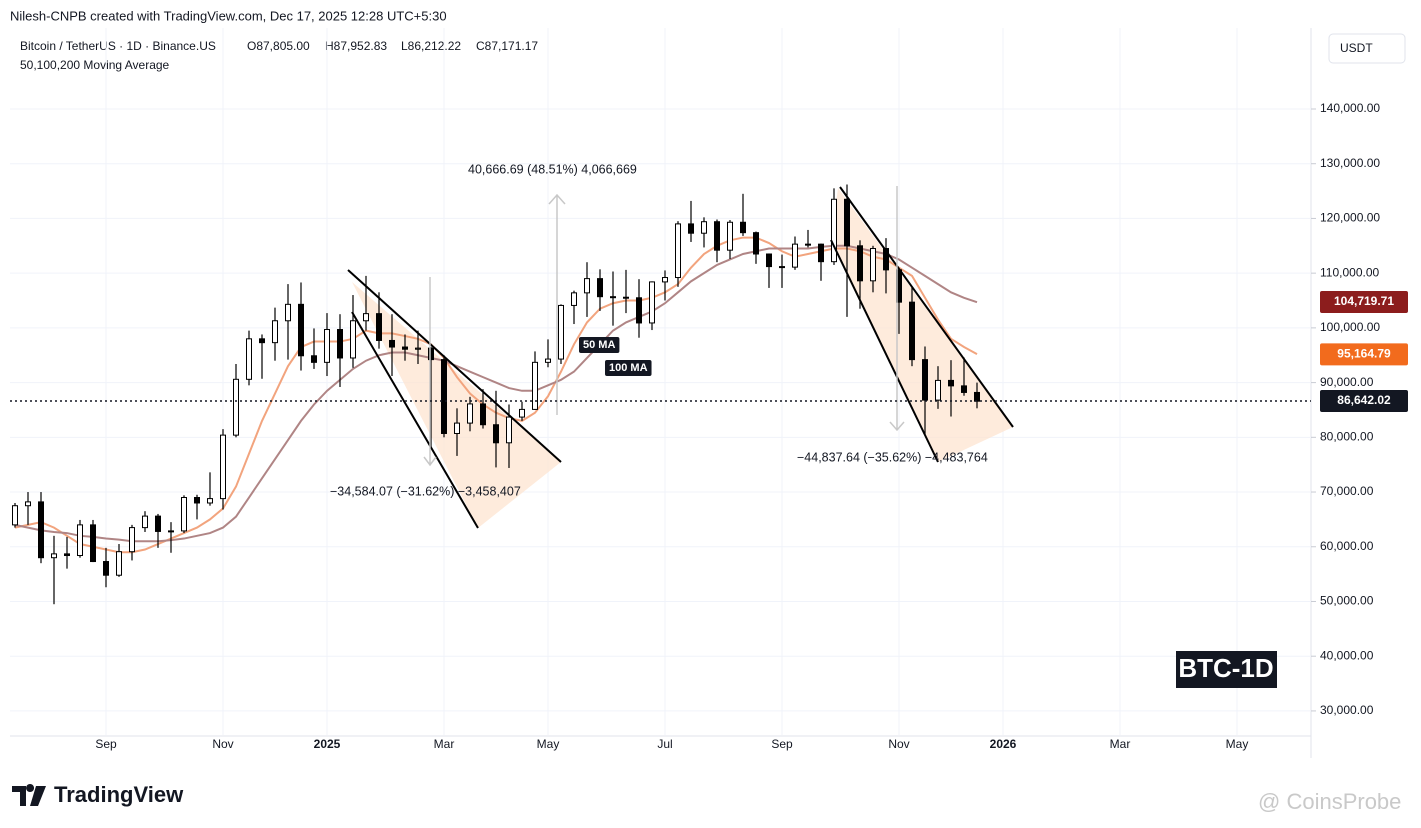 The height and width of the screenshot is (828, 1421). Describe the element at coordinates (278, 46) in the screenshot. I see `ohlc-open: O87,805.00` at that location.